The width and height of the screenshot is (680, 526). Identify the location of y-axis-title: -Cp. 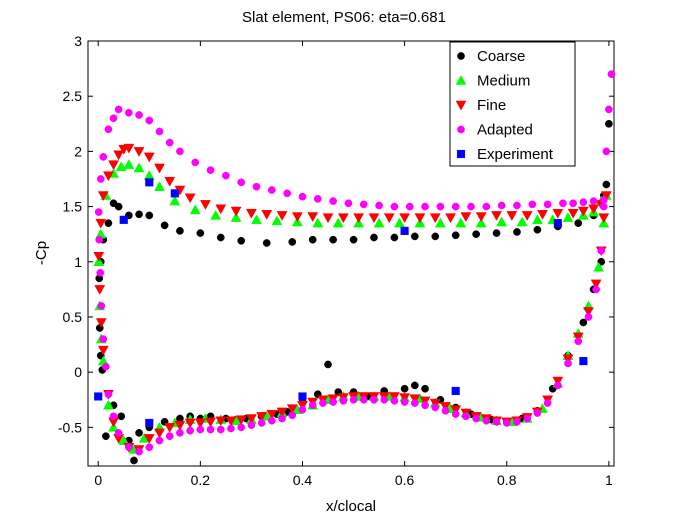
(41, 253).